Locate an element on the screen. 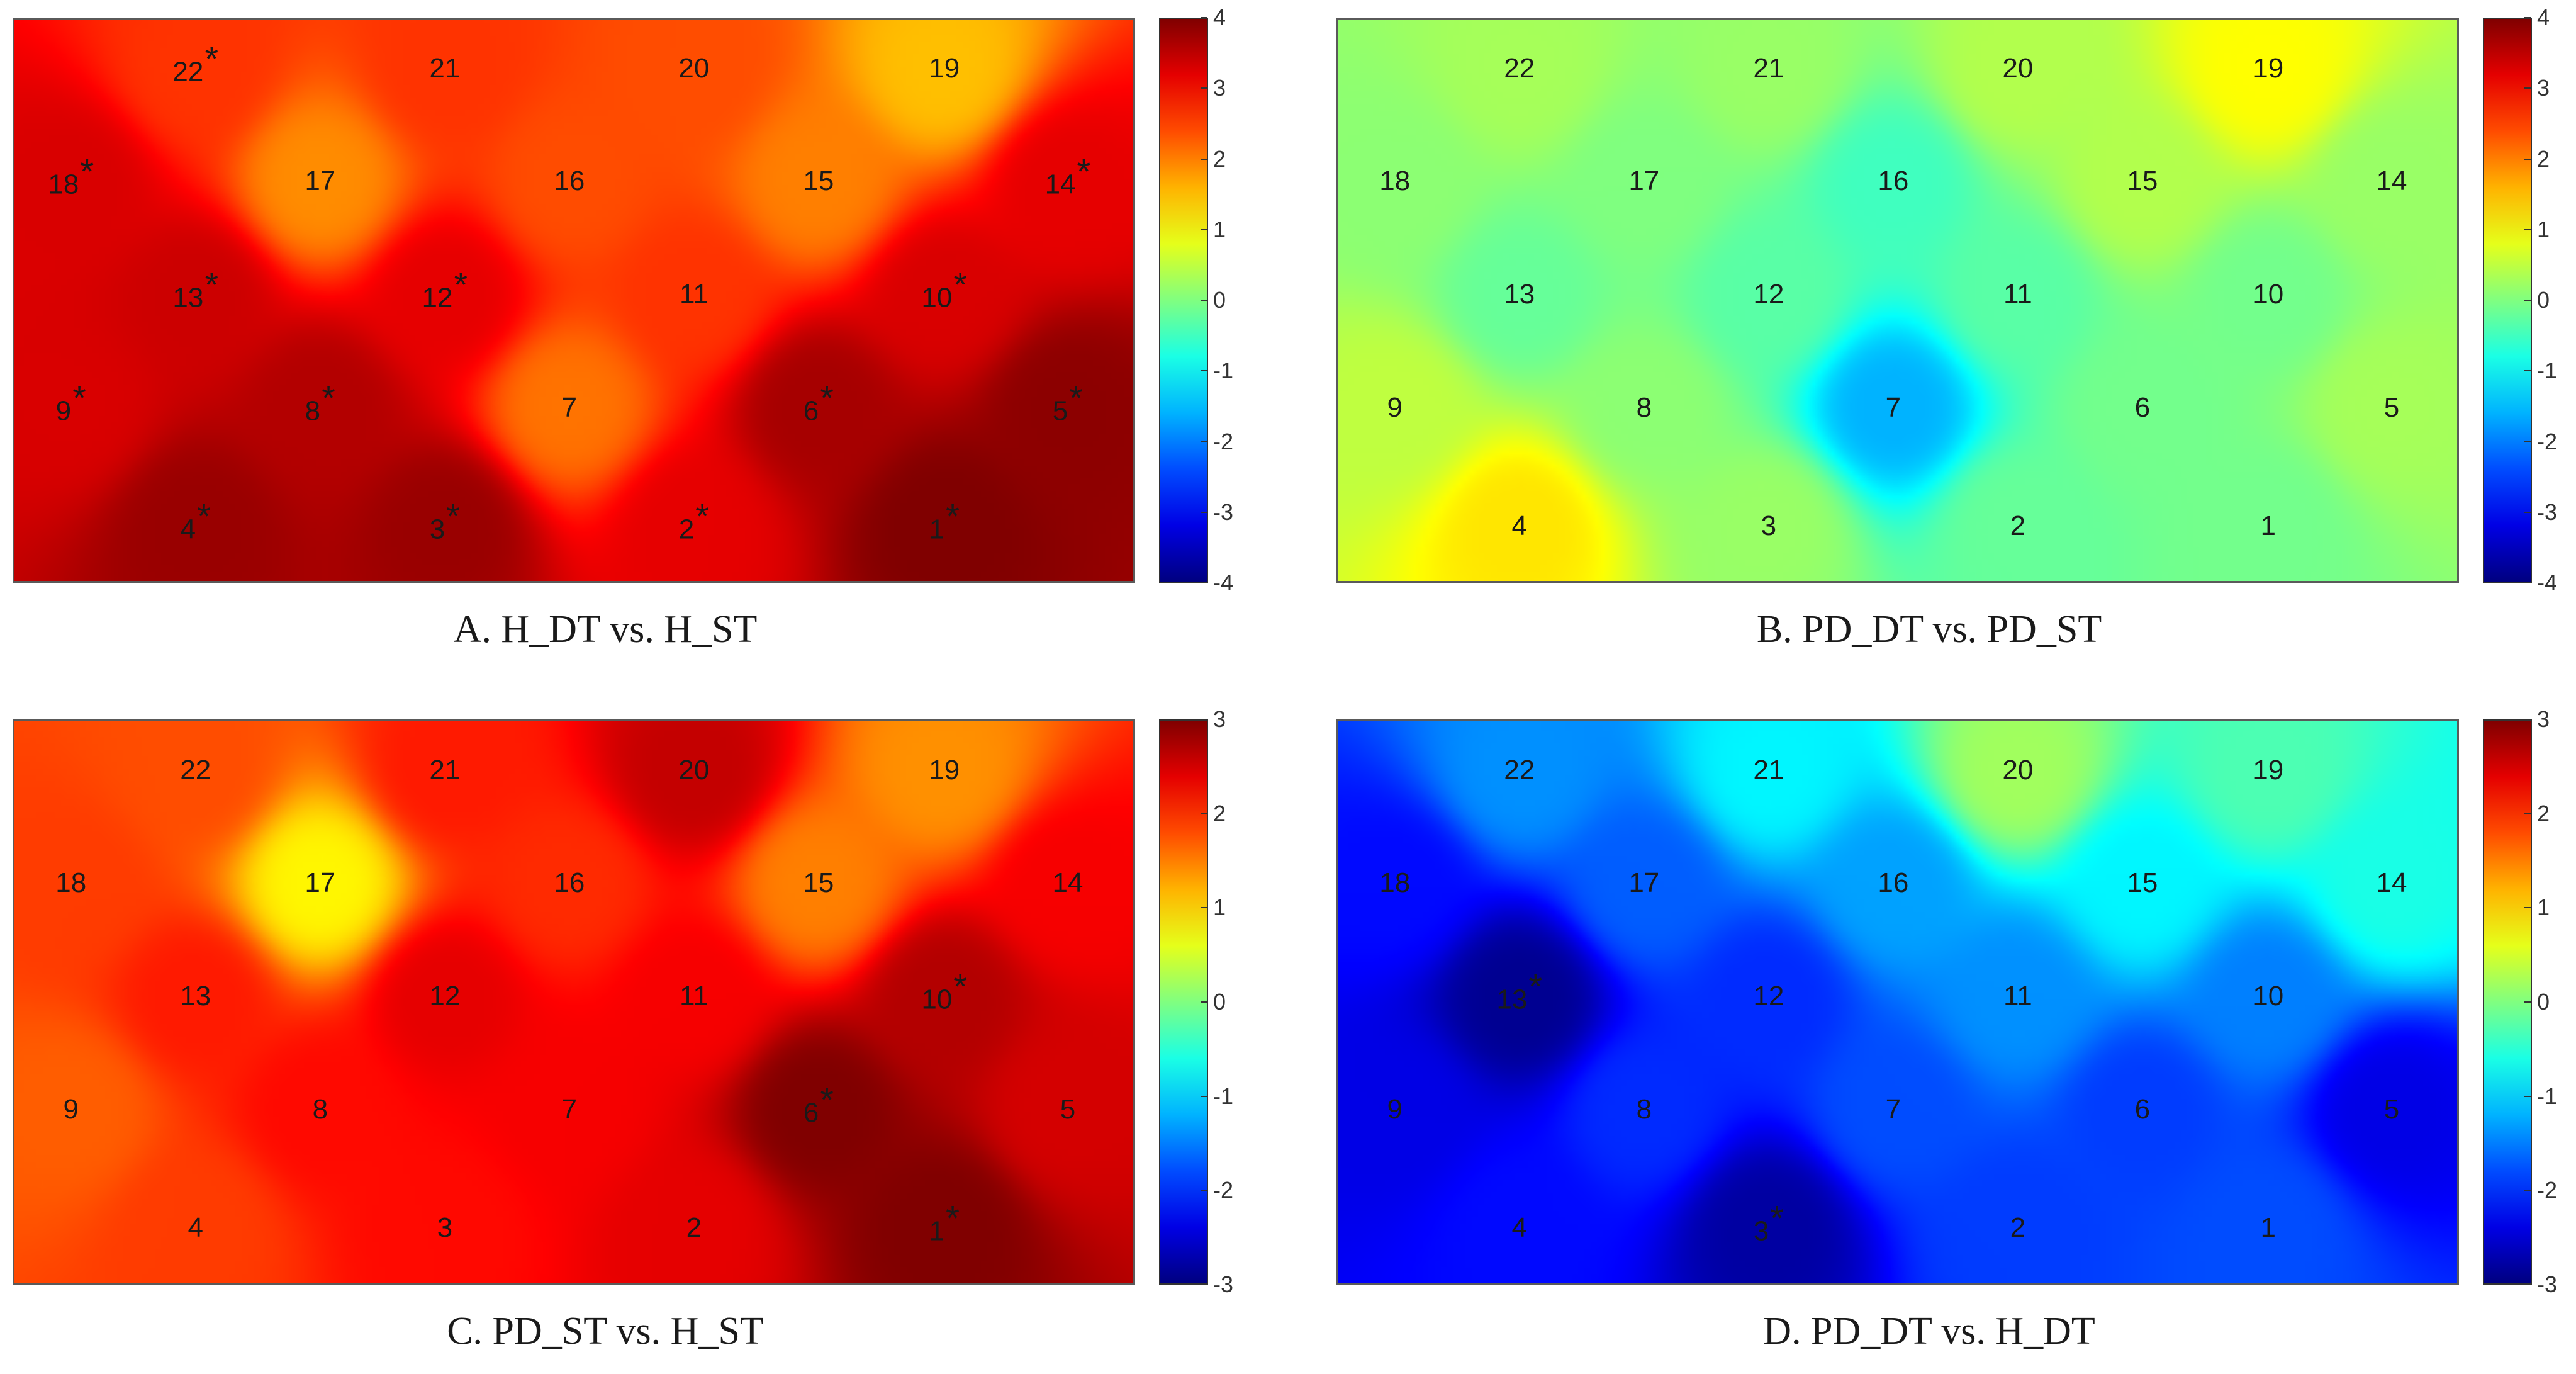 This screenshot has height=1374, width=2576. colorbar-tick-label: -3 is located at coordinates (1223, 511).